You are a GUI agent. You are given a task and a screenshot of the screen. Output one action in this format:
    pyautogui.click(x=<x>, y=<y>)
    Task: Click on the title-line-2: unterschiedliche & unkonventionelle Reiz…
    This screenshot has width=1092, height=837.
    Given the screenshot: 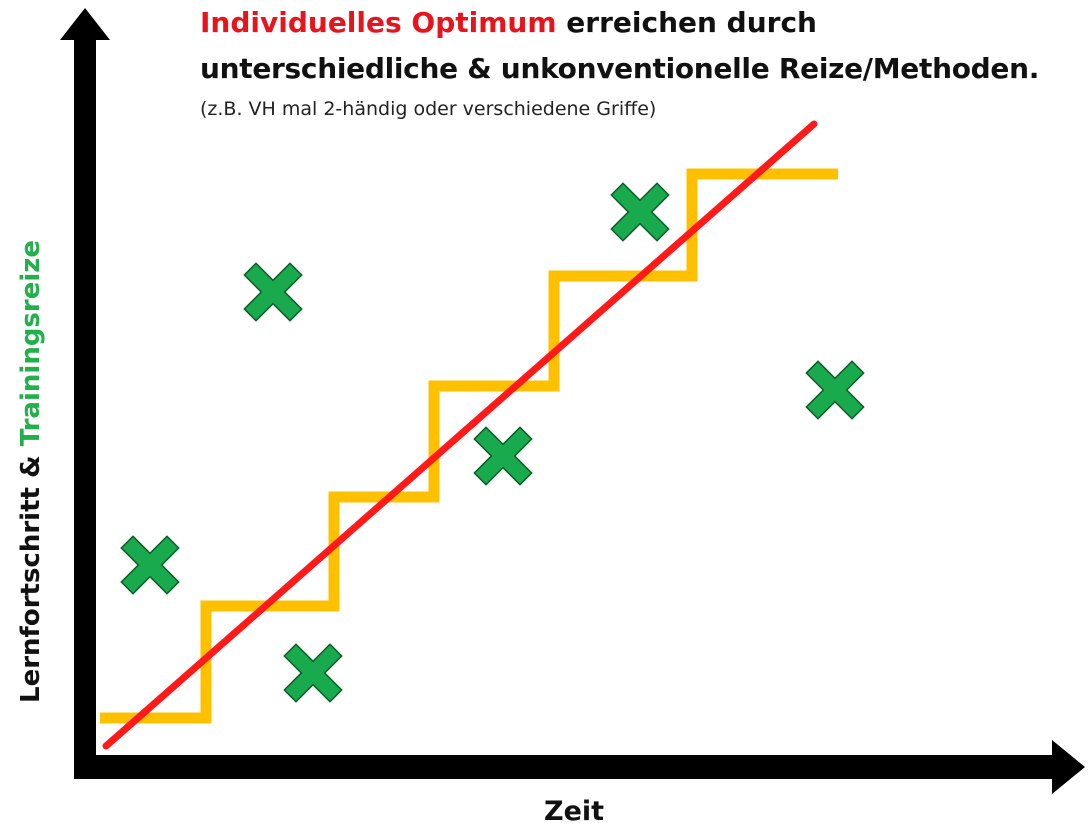 What is the action you would take?
    pyautogui.click(x=620, y=68)
    